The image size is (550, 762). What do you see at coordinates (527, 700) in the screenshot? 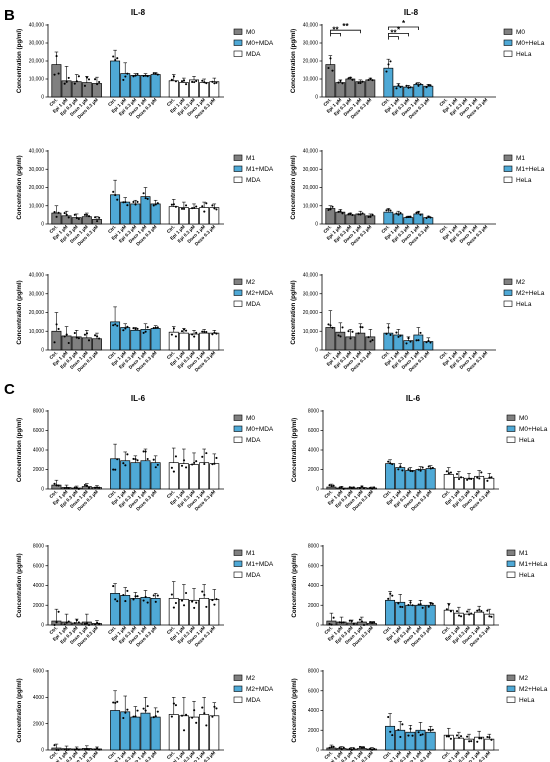
I see `legend-label: HeLa` at bounding box center [527, 700].